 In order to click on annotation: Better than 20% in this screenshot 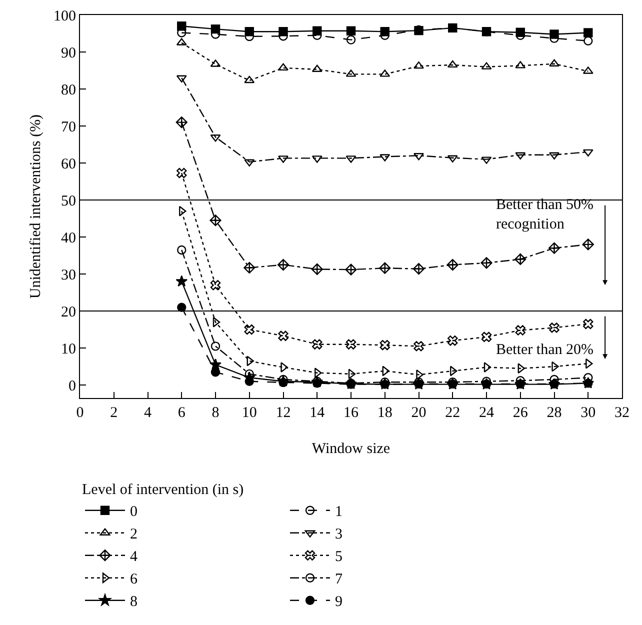, I will do `click(545, 350)`.